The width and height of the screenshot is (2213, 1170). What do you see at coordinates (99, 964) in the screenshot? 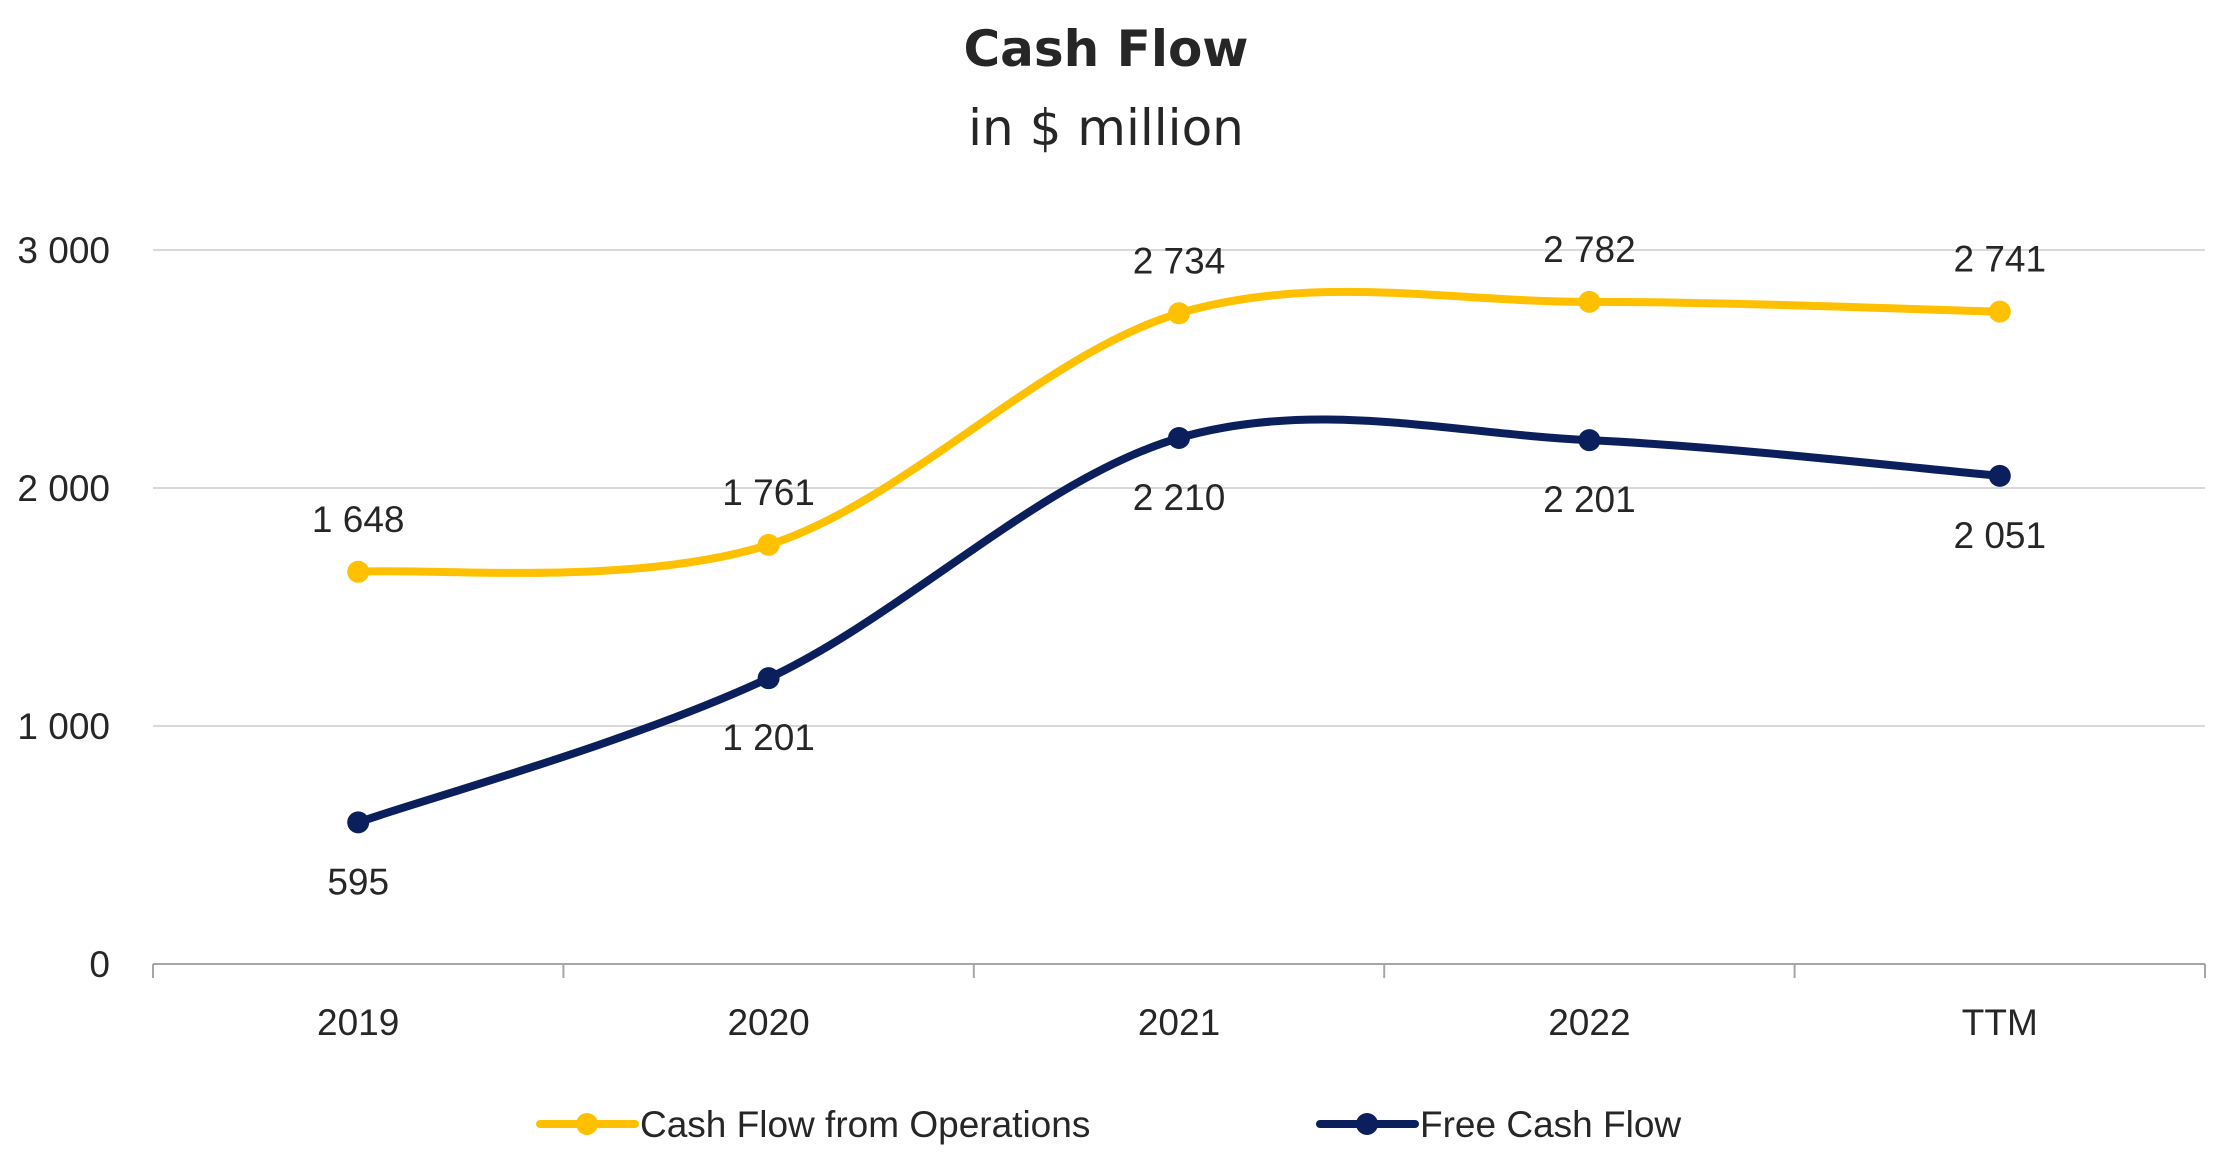
I see `y-tick-label: 0` at bounding box center [99, 964].